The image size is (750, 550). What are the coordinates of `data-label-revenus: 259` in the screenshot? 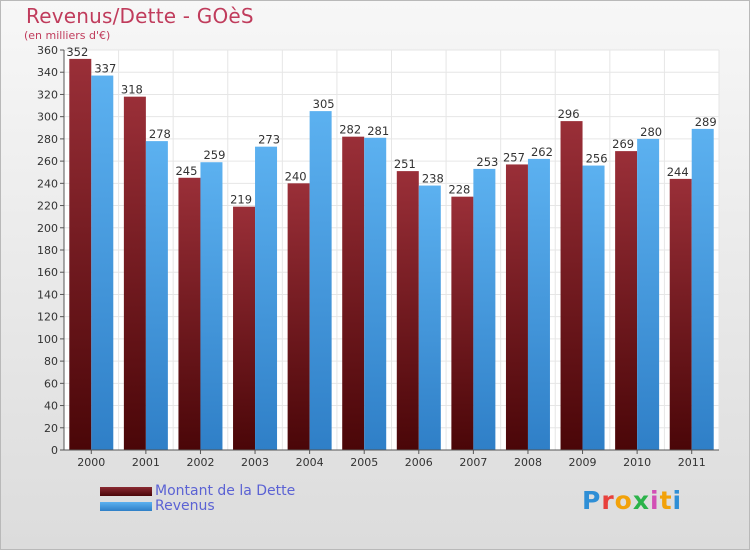 It's located at (214, 155).